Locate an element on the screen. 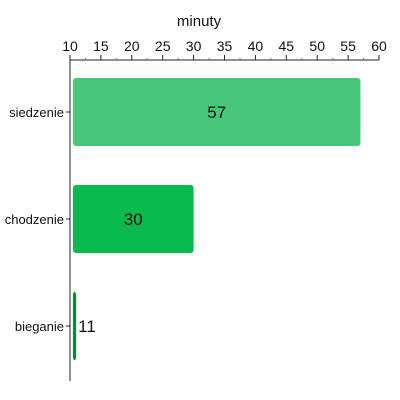 This screenshot has height=400, width=400. x-tick-label: 55 is located at coordinates (348, 46).